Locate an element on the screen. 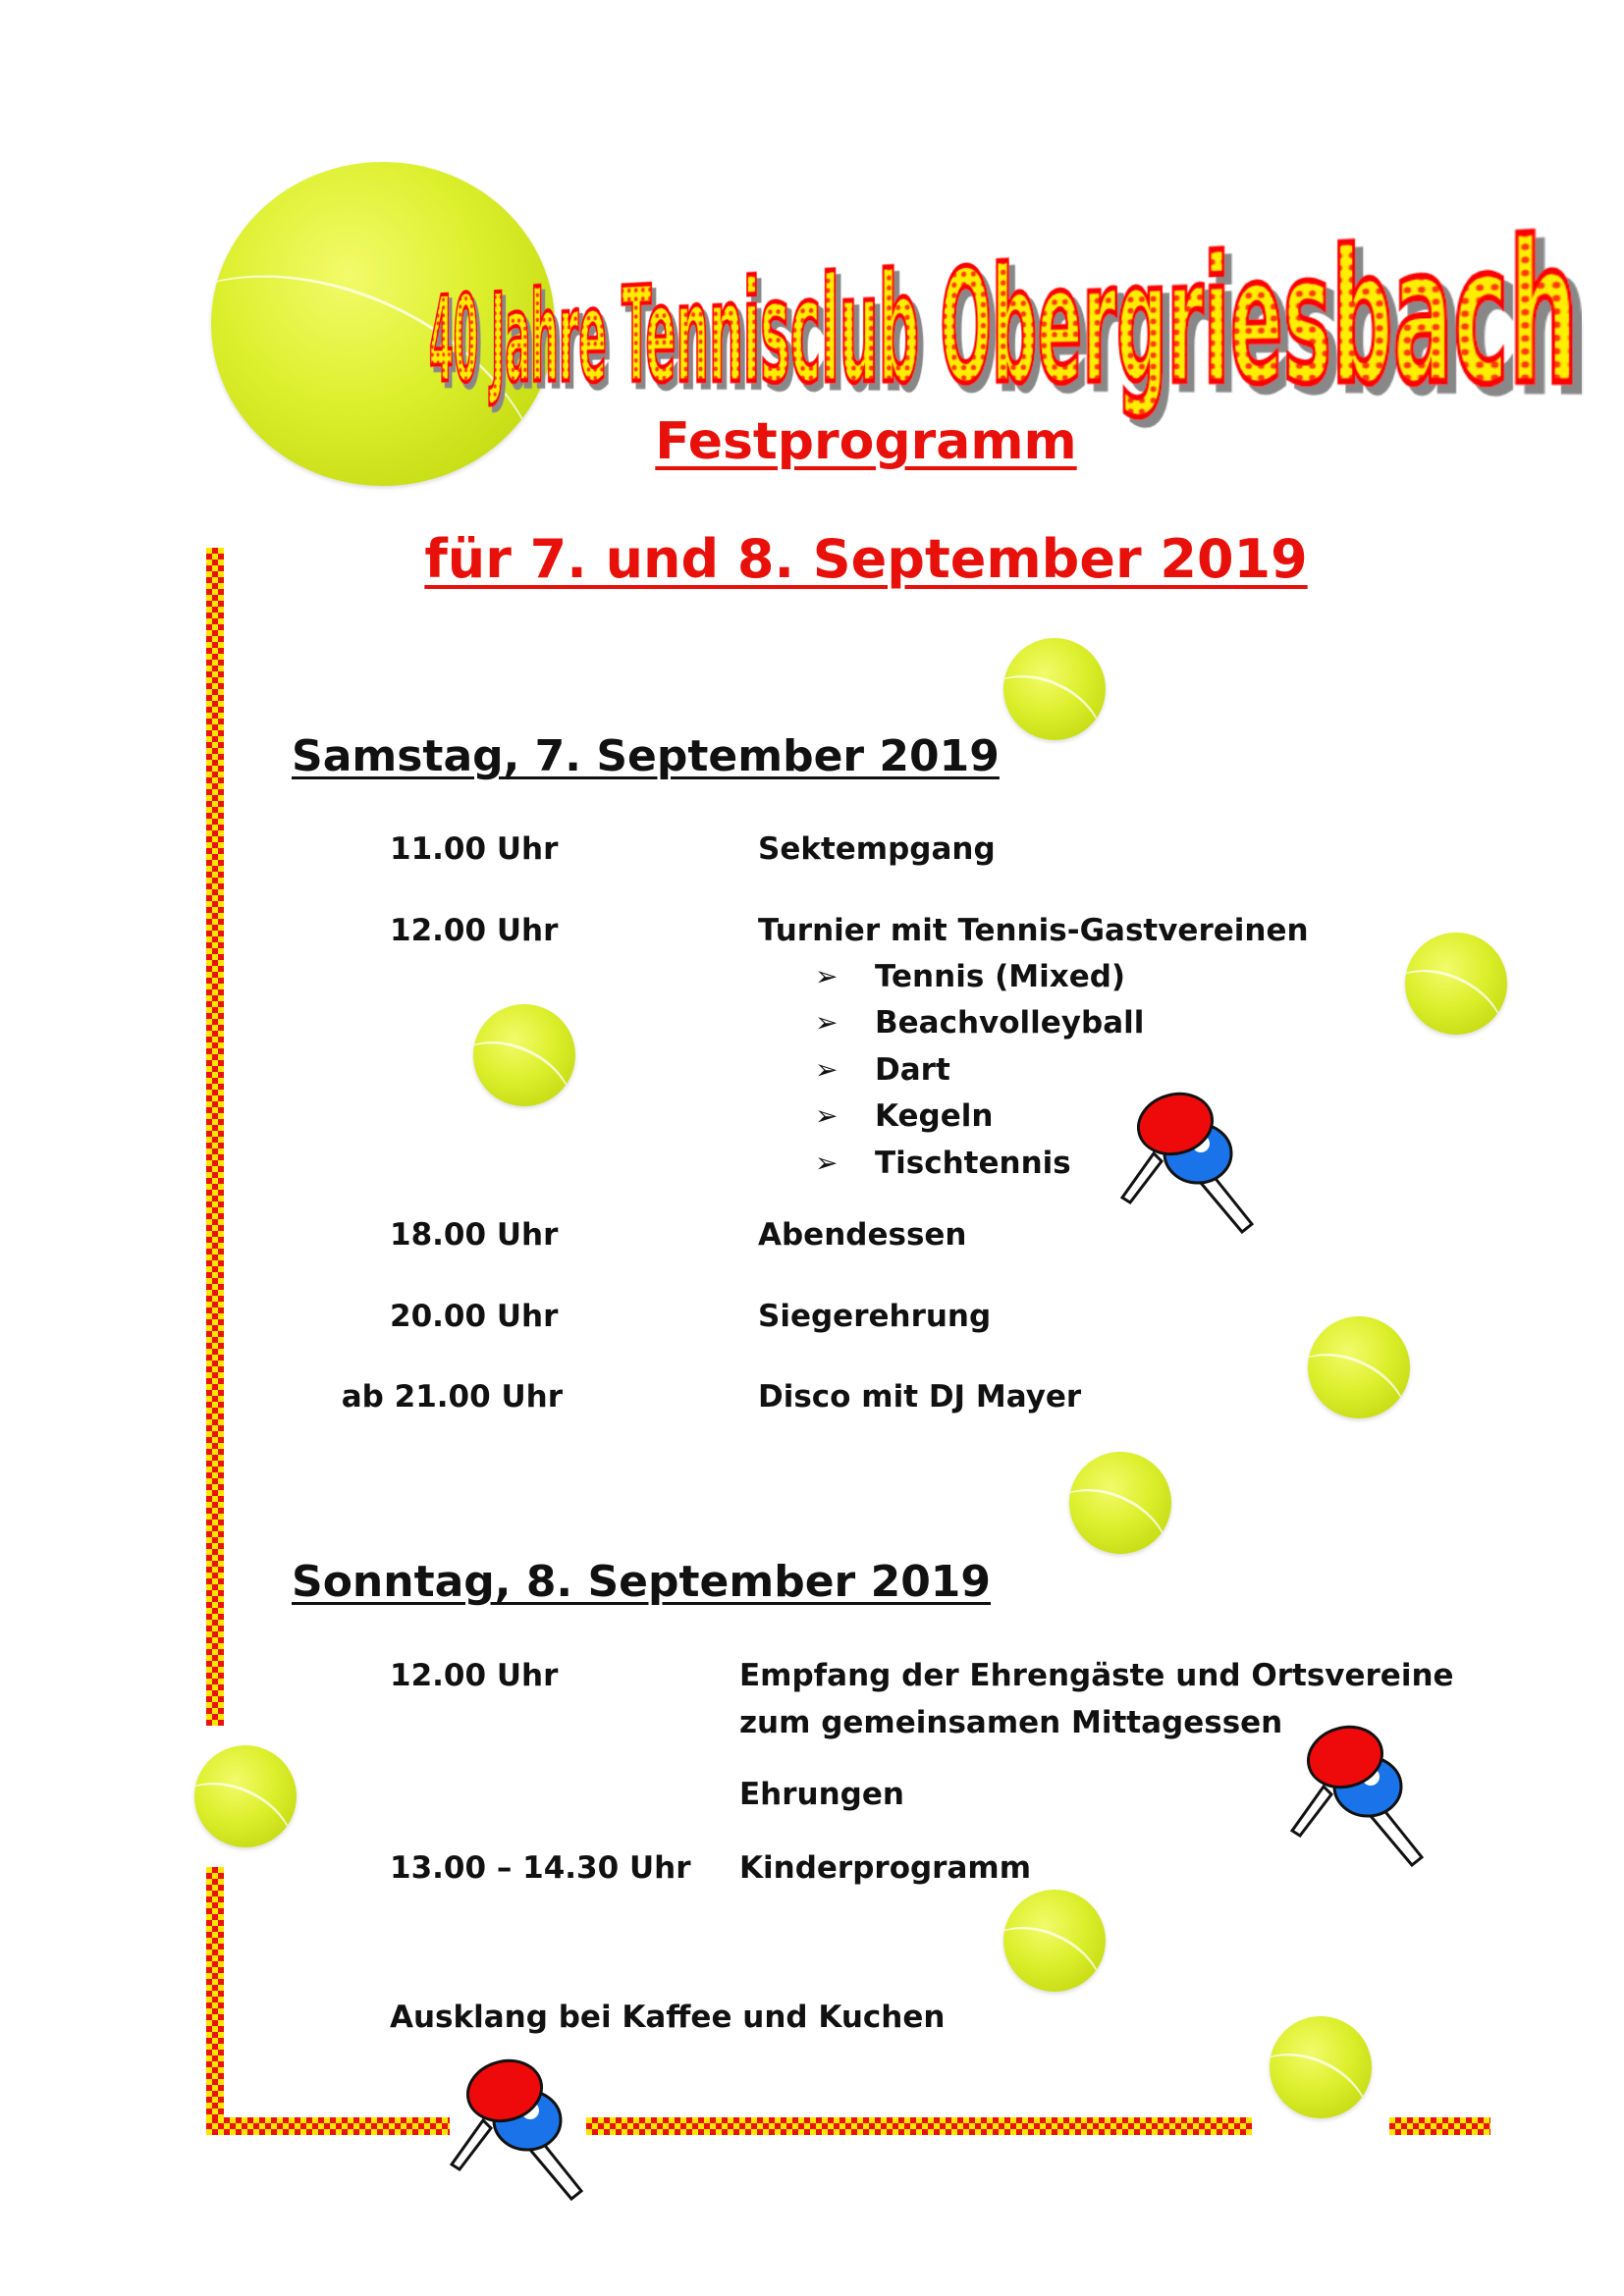  schedule-time: ab 21.00 Uhr is located at coordinates (452, 1397).